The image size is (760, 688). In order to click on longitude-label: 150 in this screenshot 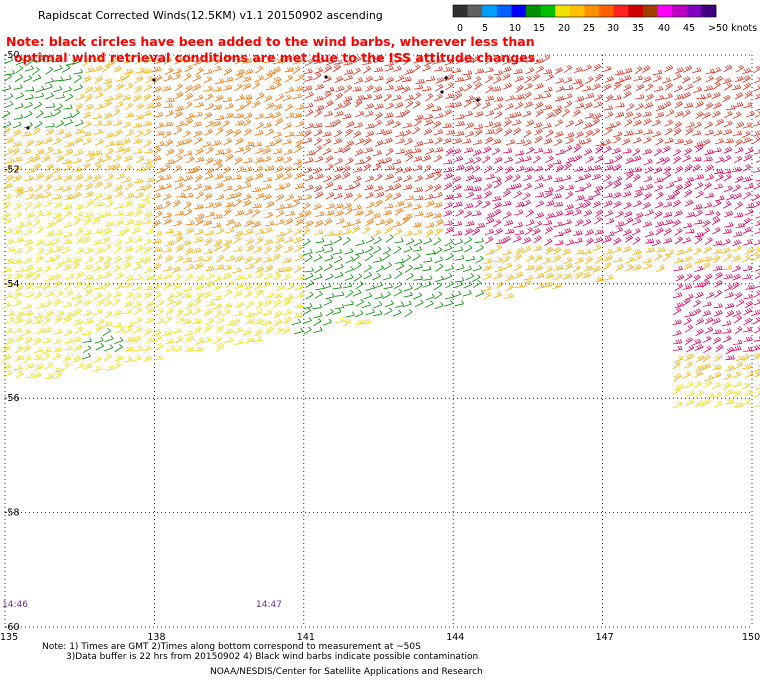, I will do `click(751, 637)`.